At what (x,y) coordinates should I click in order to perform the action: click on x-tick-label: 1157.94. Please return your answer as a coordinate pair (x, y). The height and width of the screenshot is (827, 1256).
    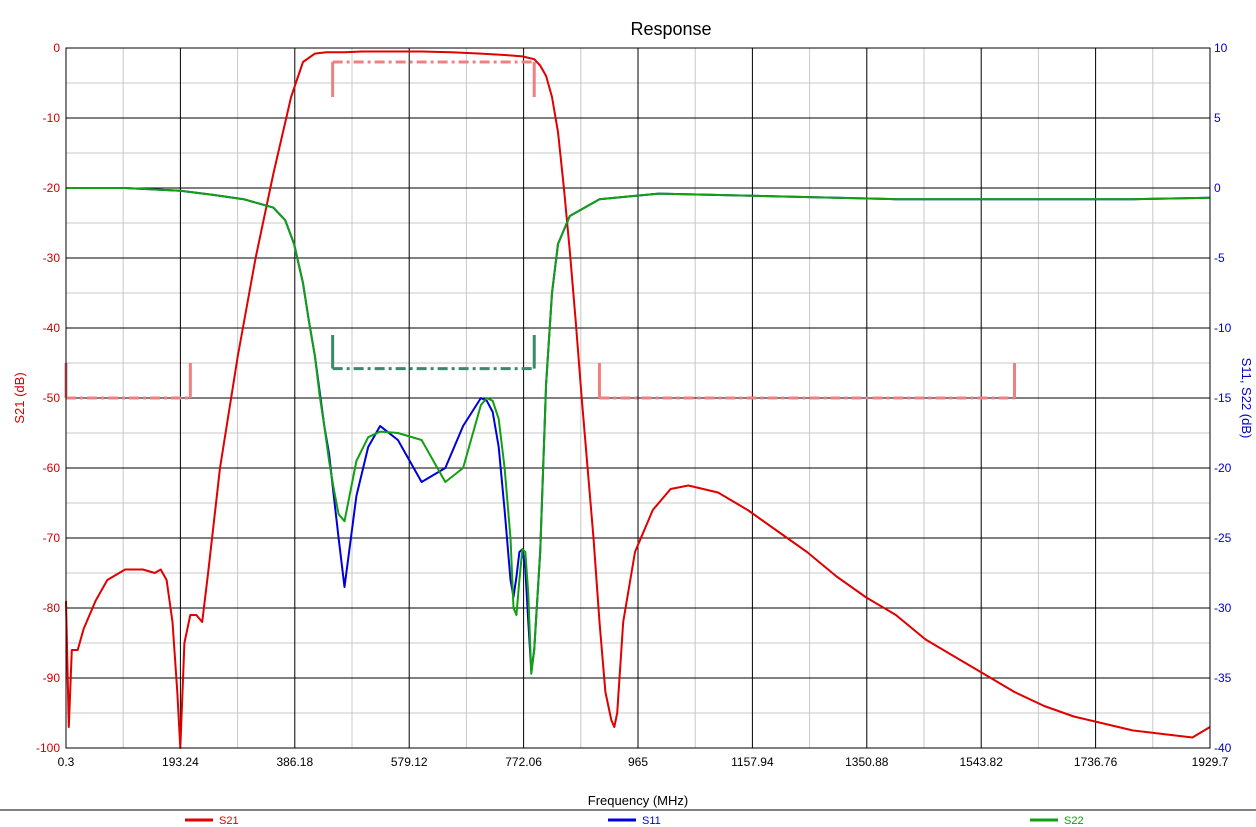
    Looking at the image, I should click on (752, 762).